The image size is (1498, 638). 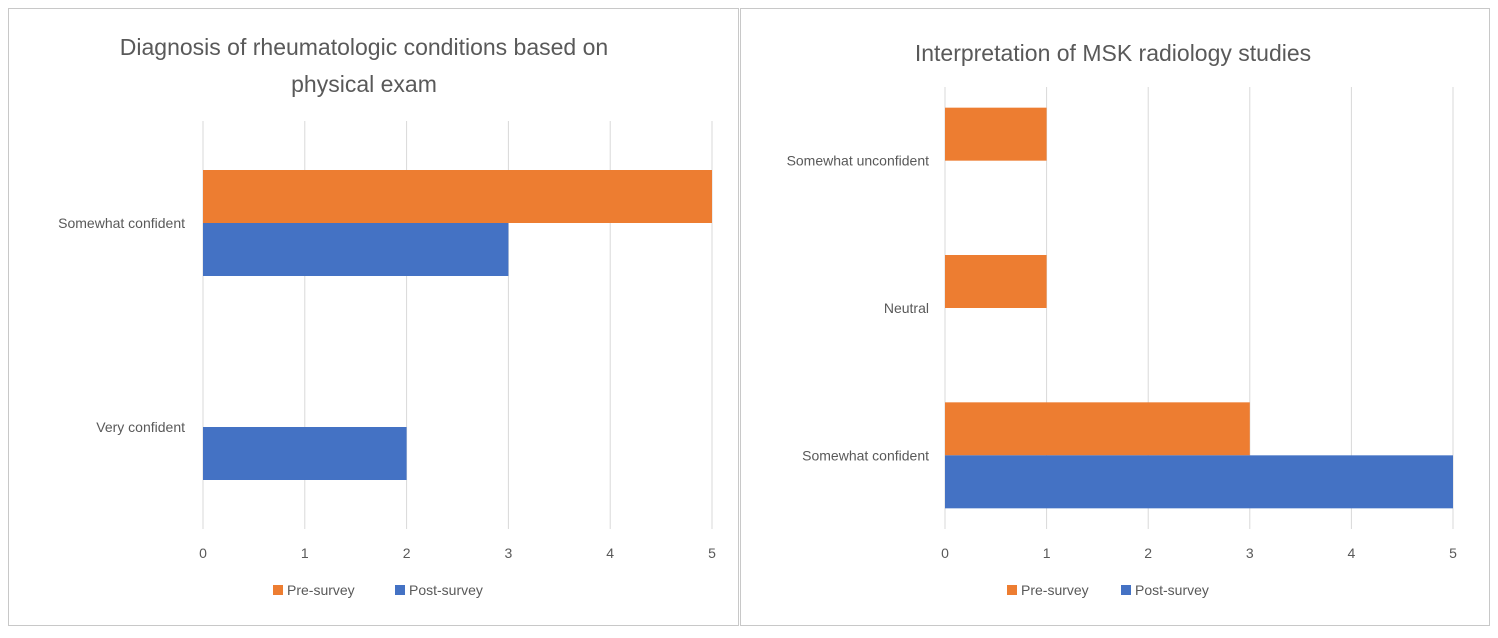 What do you see at coordinates (400, 590) in the screenshot?
I see `legend-swatch-left-post-survey` at bounding box center [400, 590].